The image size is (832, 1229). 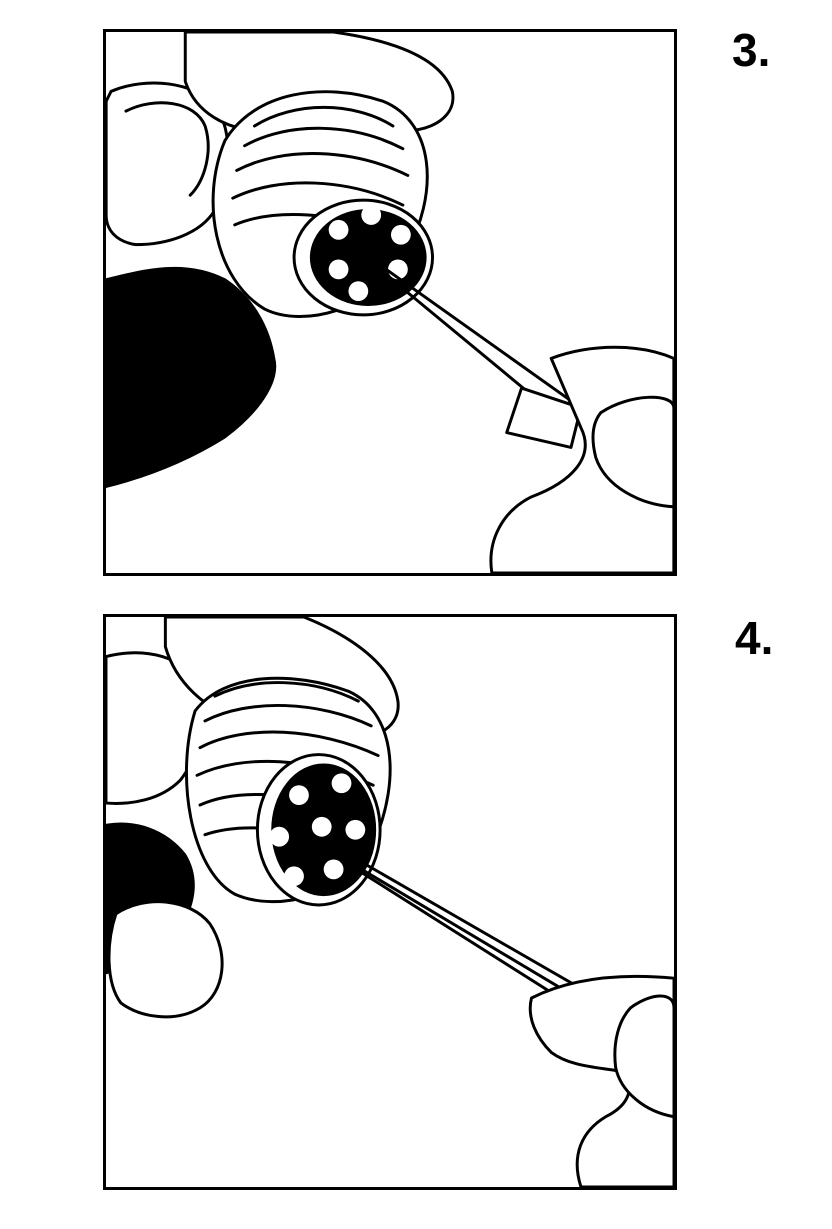 What do you see at coordinates (469, 348) in the screenshot?
I see `tweezers` at bounding box center [469, 348].